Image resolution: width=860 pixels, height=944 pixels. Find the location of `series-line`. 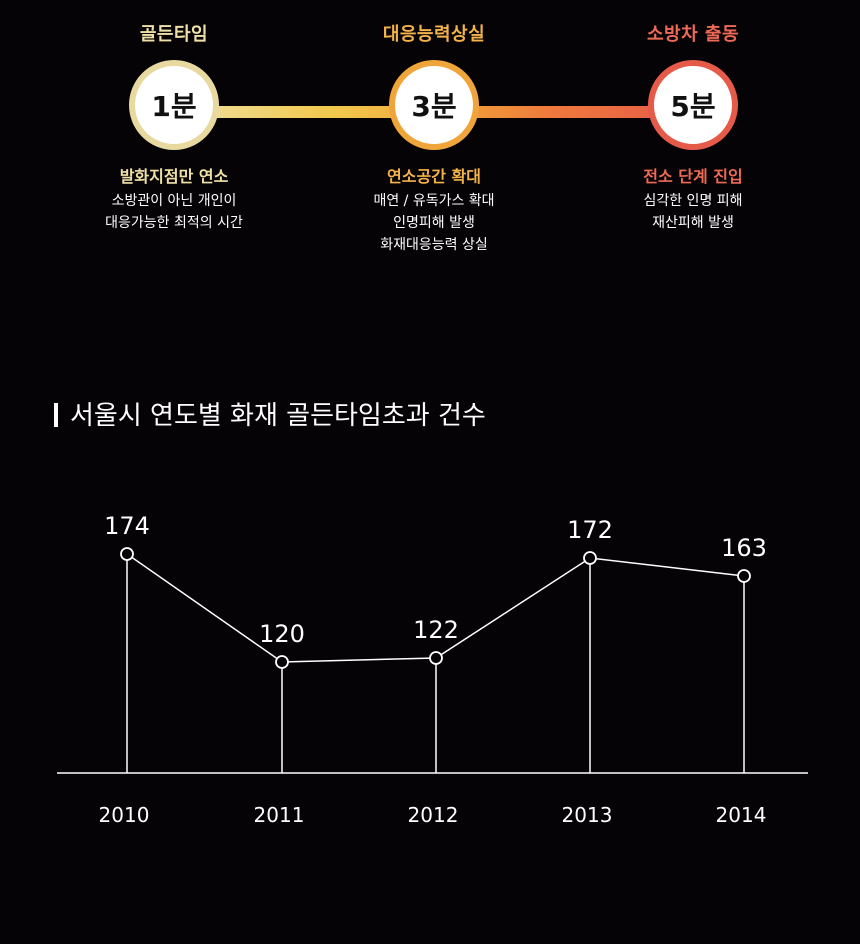

series-line is located at coordinates (435, 608).